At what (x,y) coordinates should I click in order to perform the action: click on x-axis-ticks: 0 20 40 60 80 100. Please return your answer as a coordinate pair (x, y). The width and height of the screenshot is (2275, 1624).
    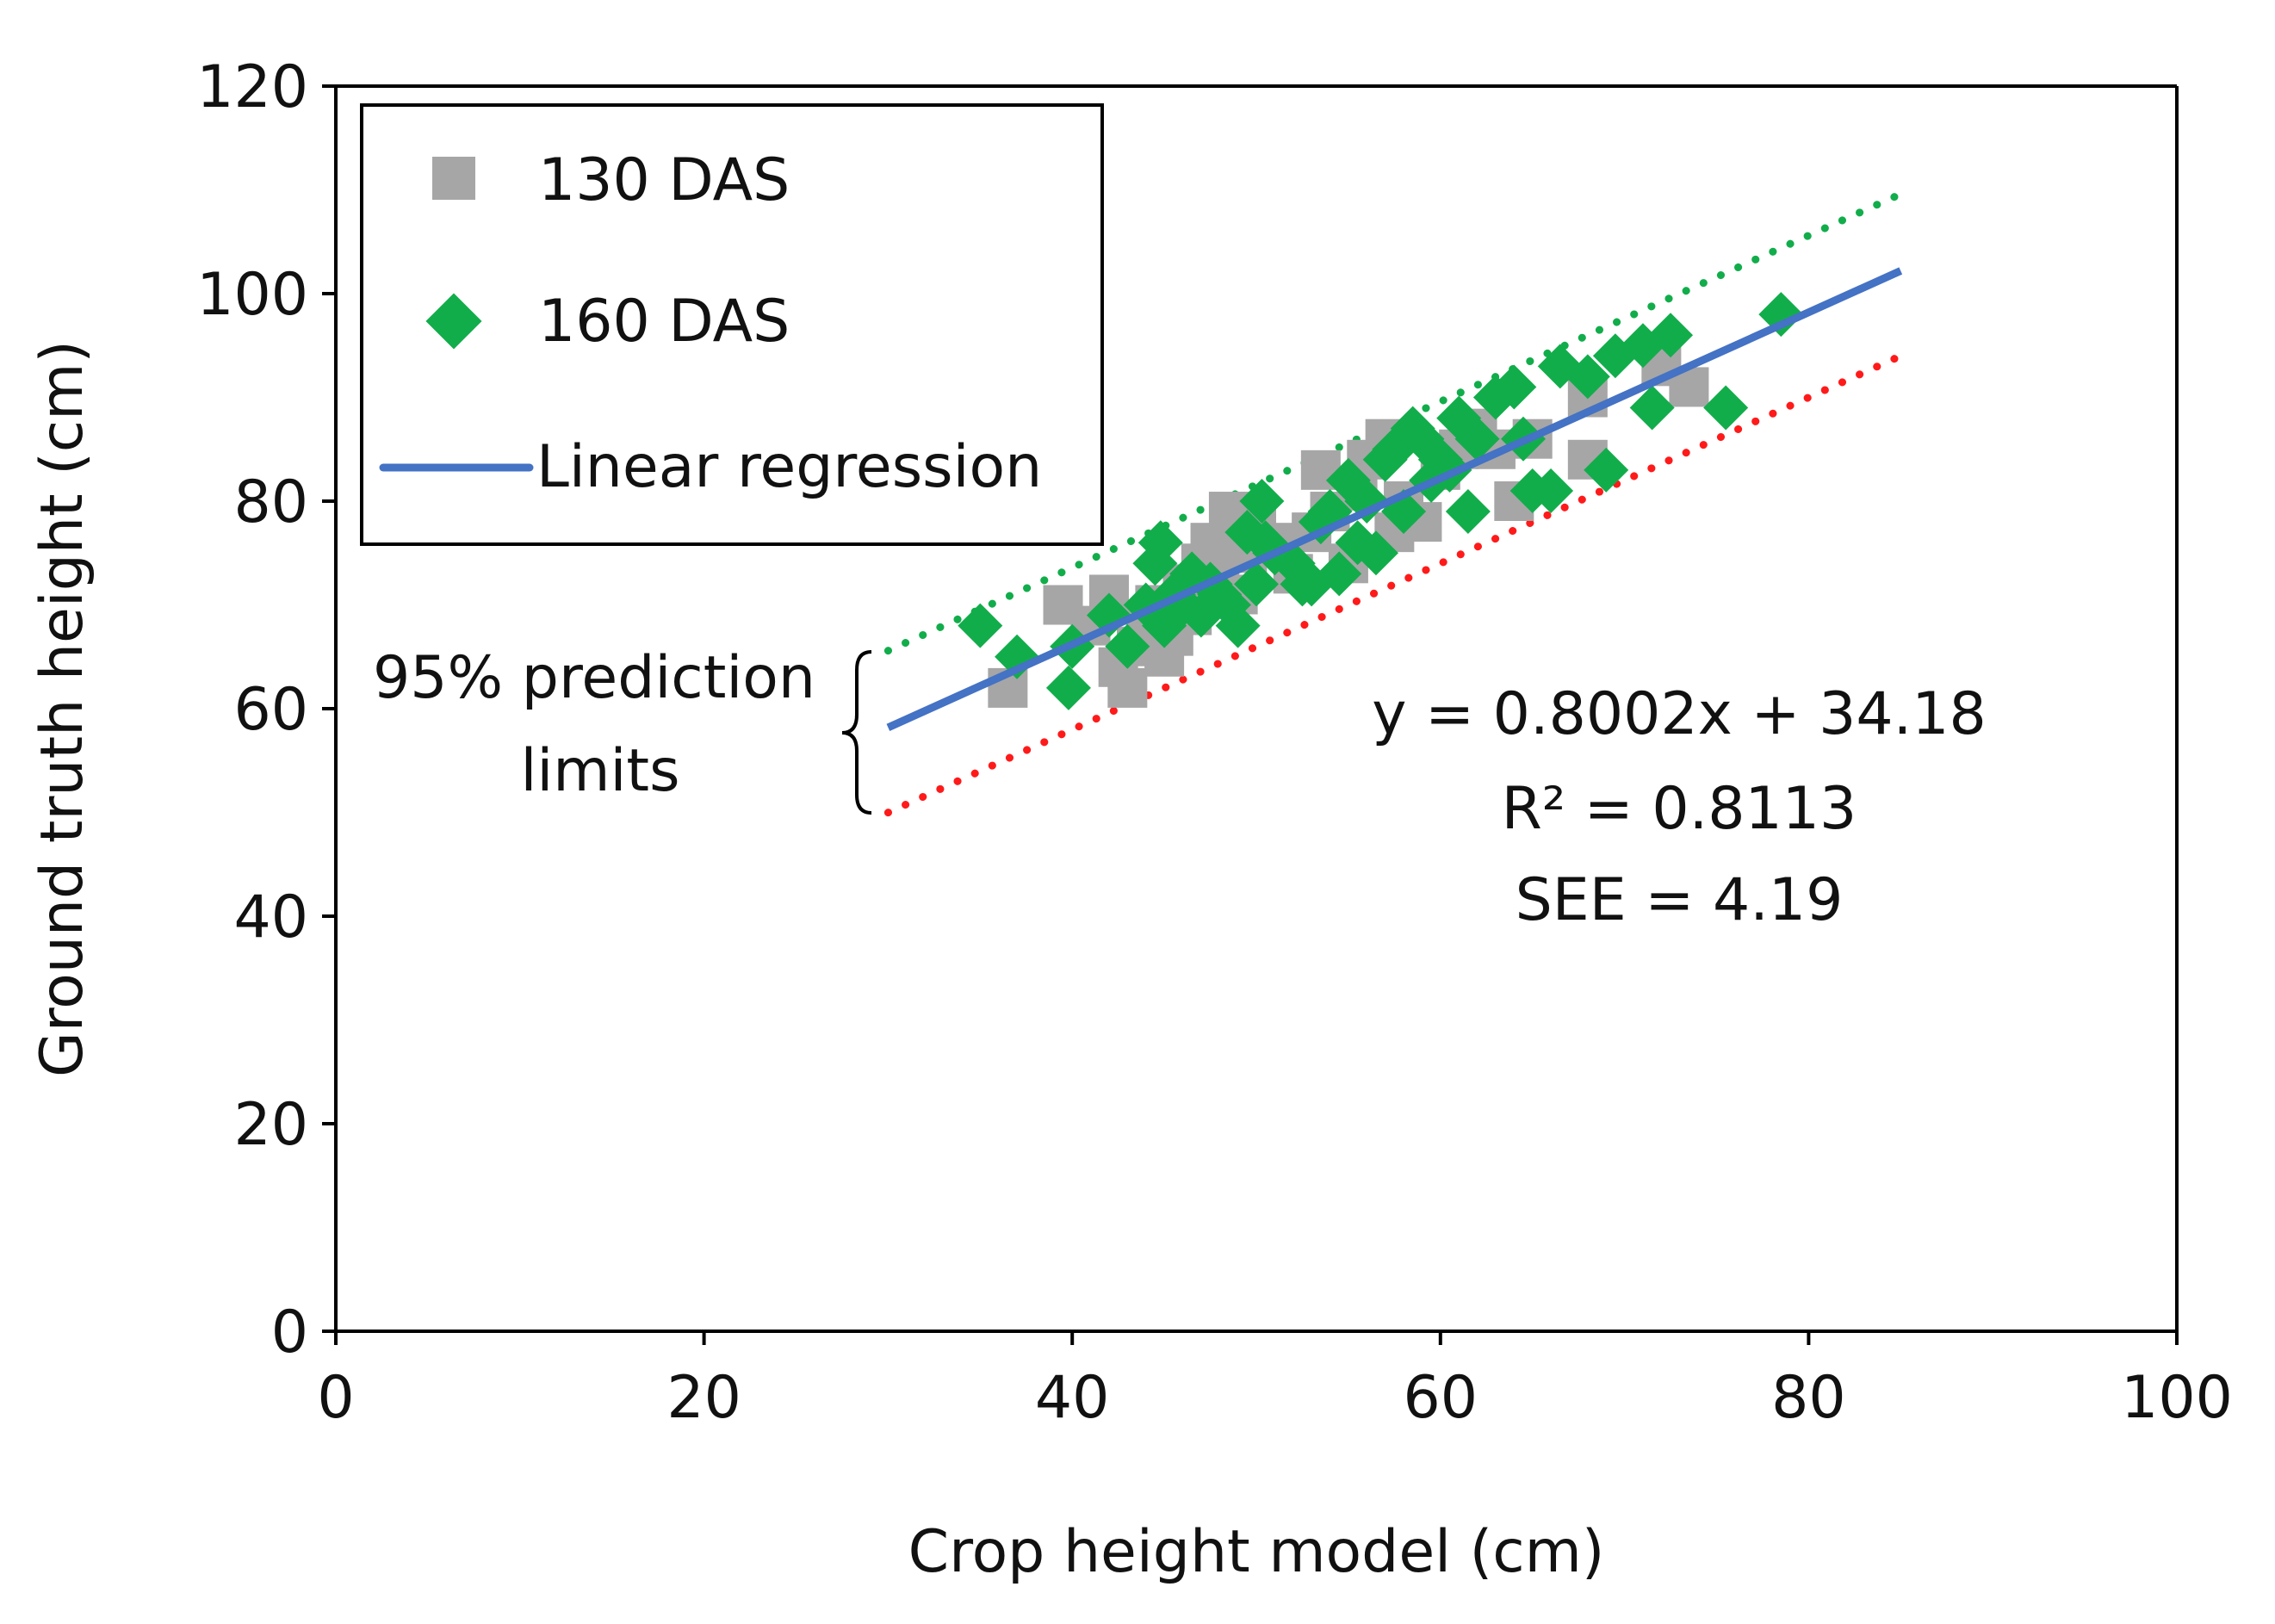
    Looking at the image, I should click on (1275, 1381).